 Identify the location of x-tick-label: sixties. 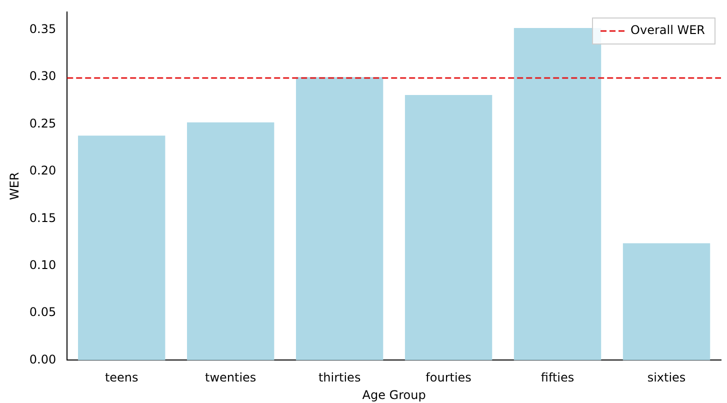
(666, 377).